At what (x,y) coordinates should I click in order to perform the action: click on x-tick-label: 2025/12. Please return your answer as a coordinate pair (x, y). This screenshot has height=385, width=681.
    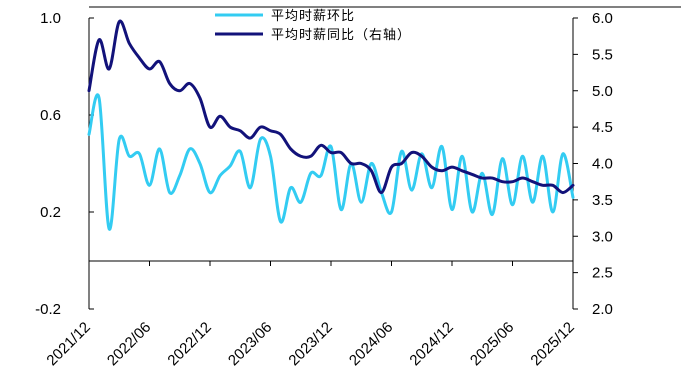
    Looking at the image, I should click on (552, 344).